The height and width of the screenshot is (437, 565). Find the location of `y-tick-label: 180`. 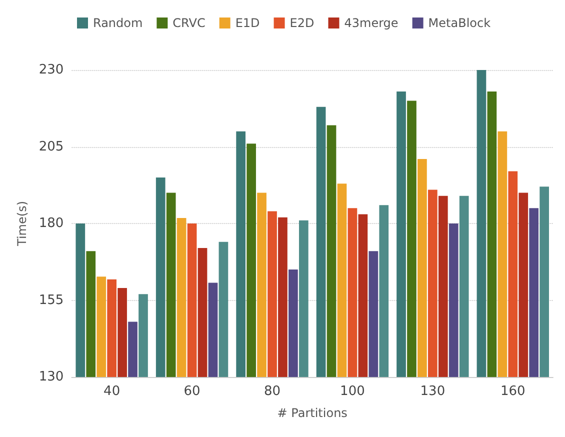

y-tick-label: 180 is located at coordinates (51, 223).